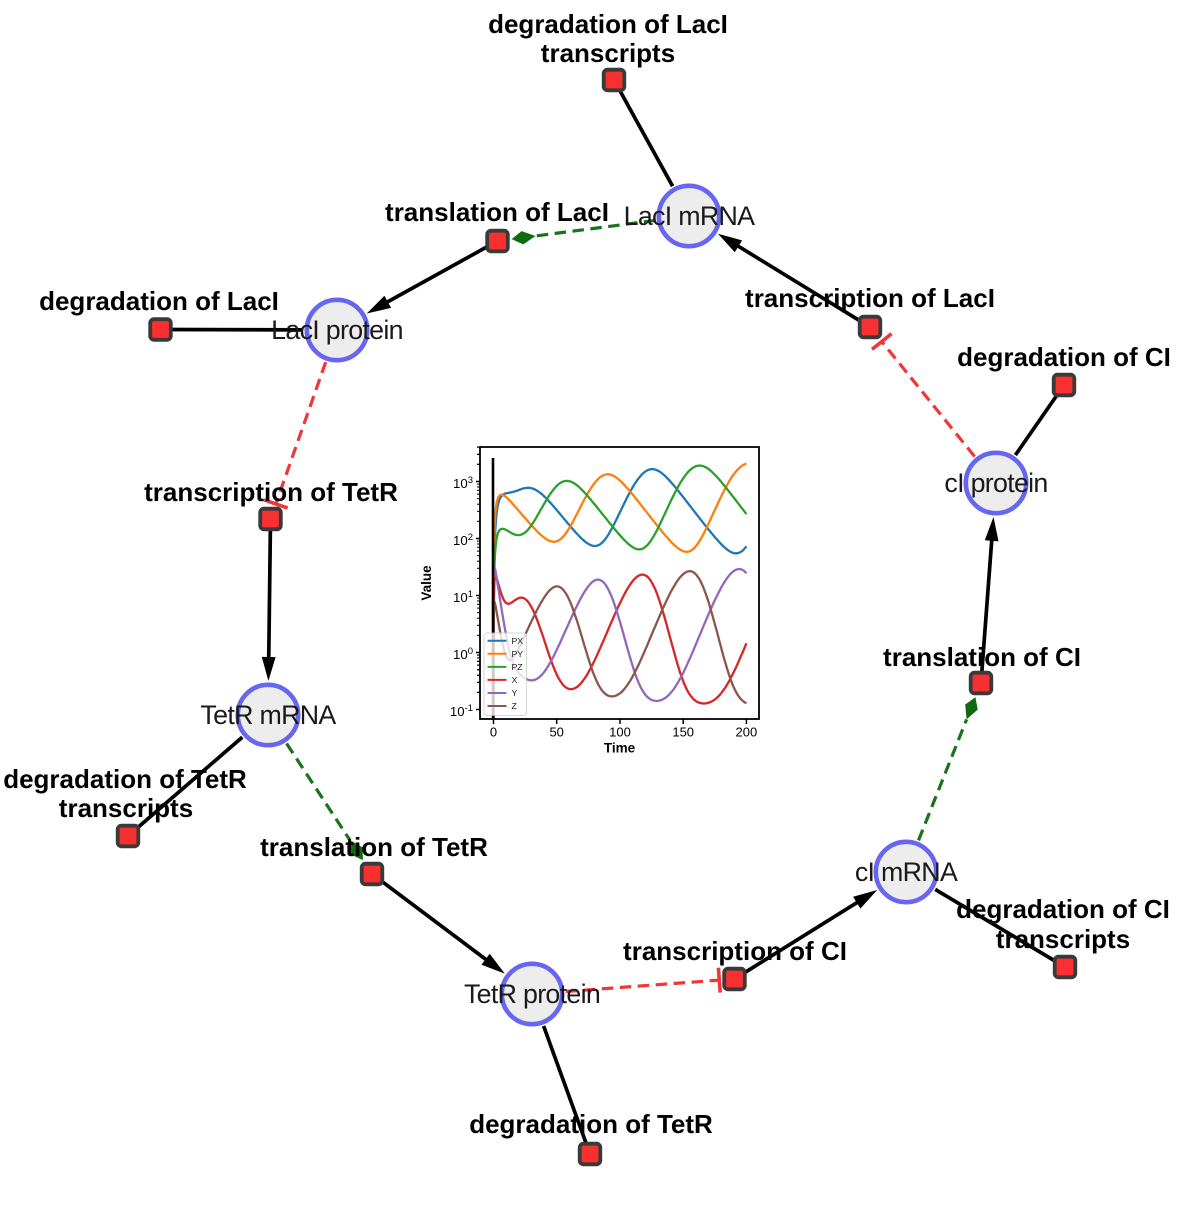 The image size is (1189, 1205). I want to click on svg-text: TetR protein, so click(532, 994).